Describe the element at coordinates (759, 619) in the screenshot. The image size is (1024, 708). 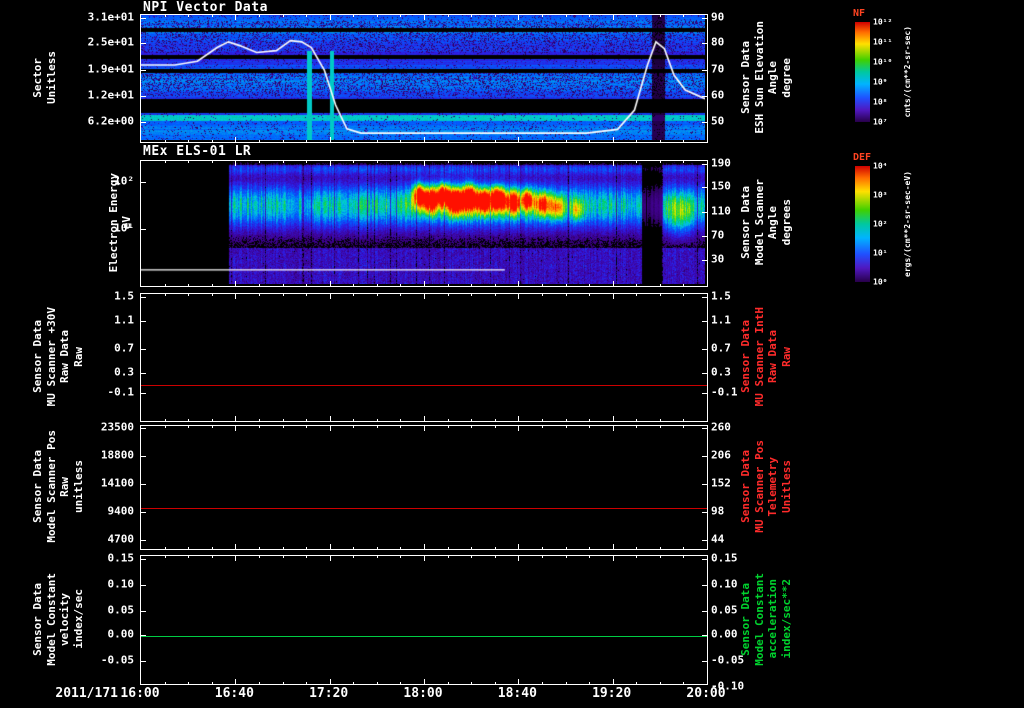
I see `axis-title-line: Model Constant` at that location.